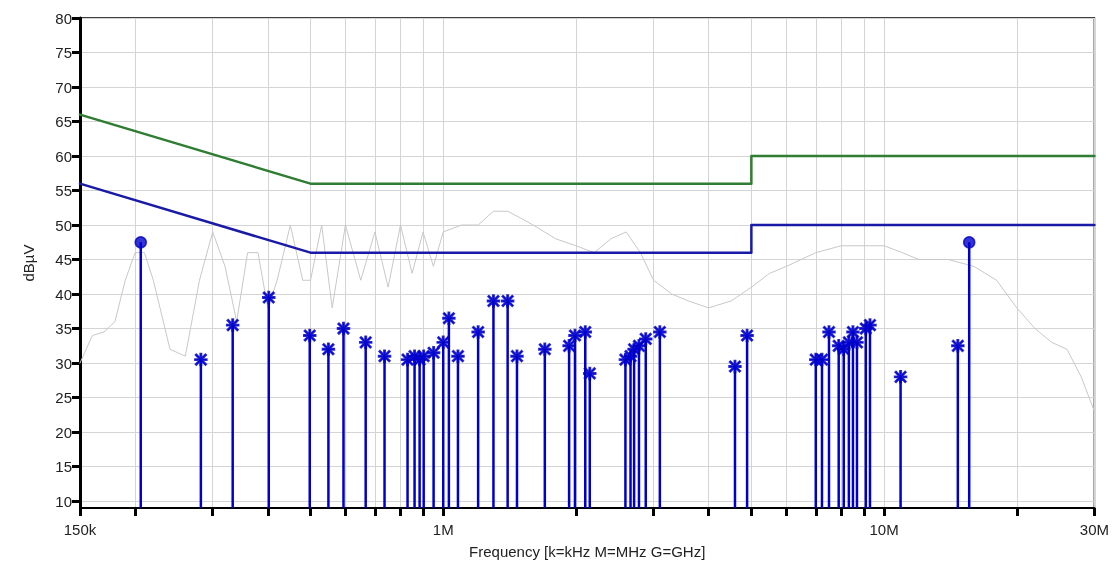 The width and height of the screenshot is (1120, 588). I want to click on y-tick-label: 30, so click(63, 363).